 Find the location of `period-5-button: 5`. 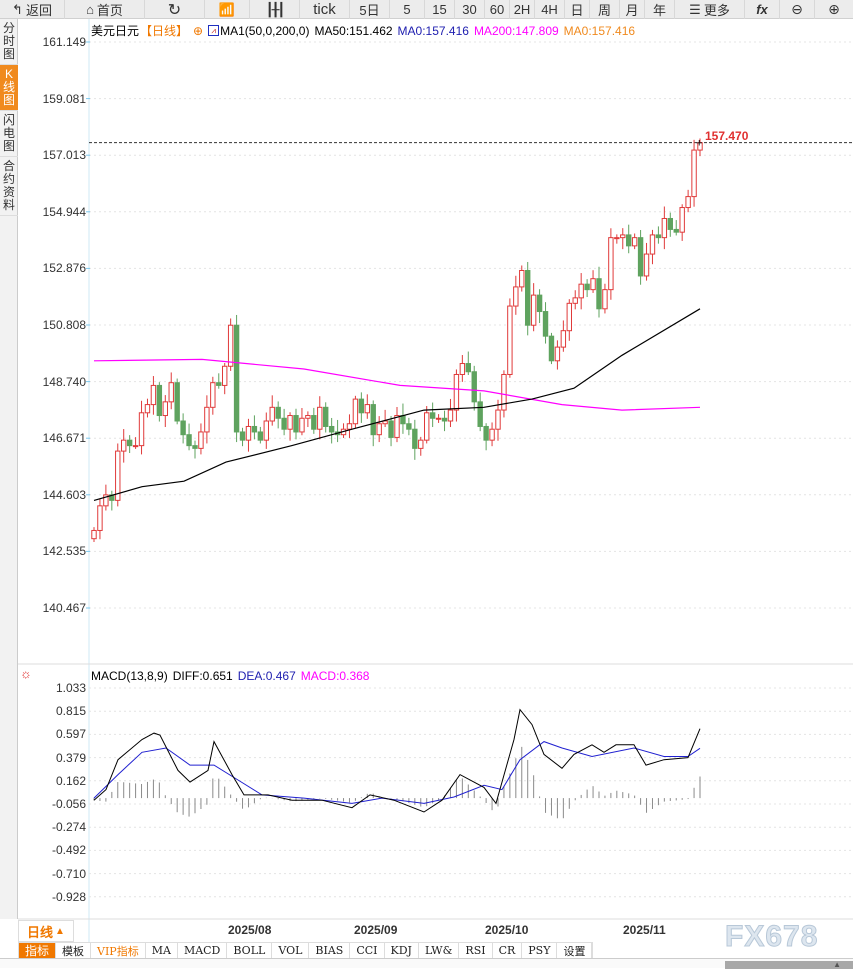

period-5-button: 5 is located at coordinates (407, 9).